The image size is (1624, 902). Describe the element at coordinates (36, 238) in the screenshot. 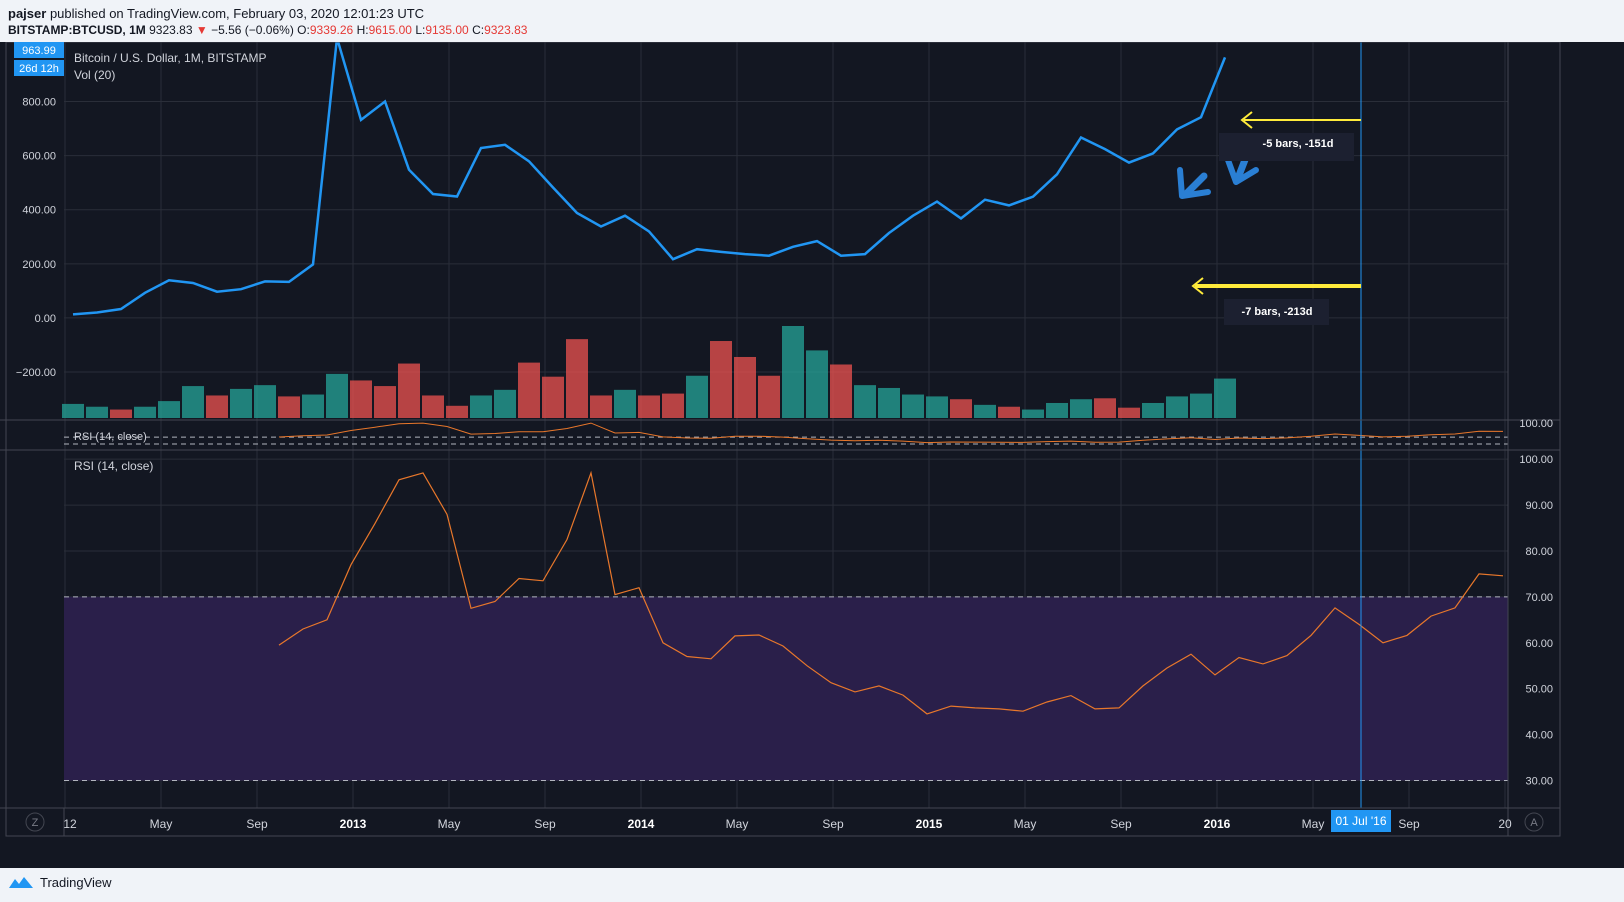

I see `price-axis: 800.00 600.00 400.00 200.00 0.00 −200.00` at that location.